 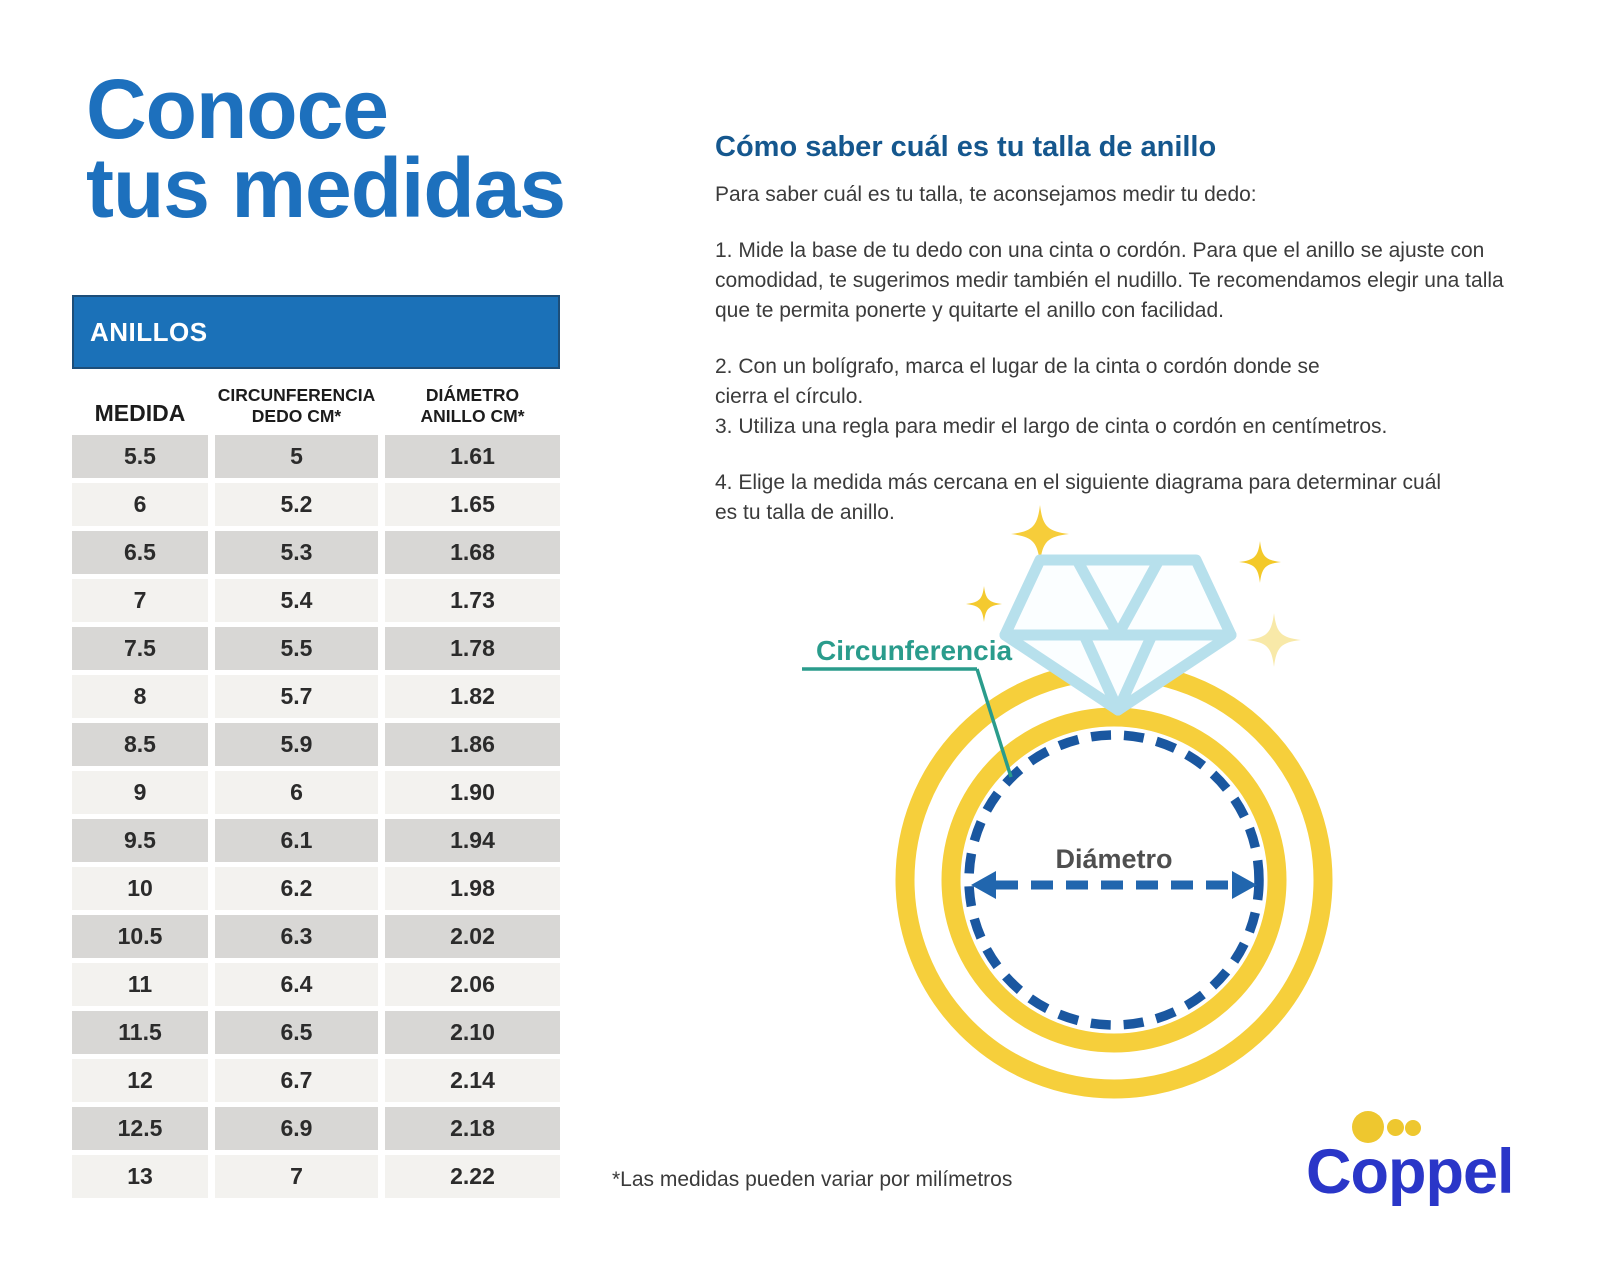 I want to click on table-cell: 6.3, so click(x=296, y=936).